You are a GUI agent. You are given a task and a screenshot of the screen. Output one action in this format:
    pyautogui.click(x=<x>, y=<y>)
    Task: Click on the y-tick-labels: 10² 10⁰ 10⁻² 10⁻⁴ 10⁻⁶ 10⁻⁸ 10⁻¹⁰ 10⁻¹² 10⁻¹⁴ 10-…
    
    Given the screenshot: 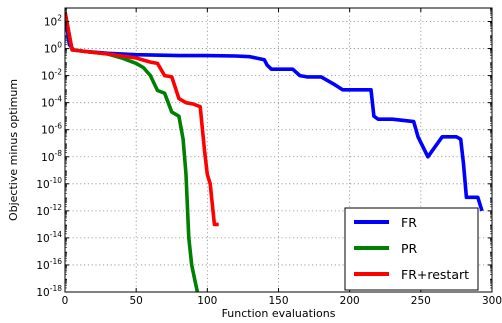 What is the action you would take?
    pyautogui.click(x=49, y=156)
    